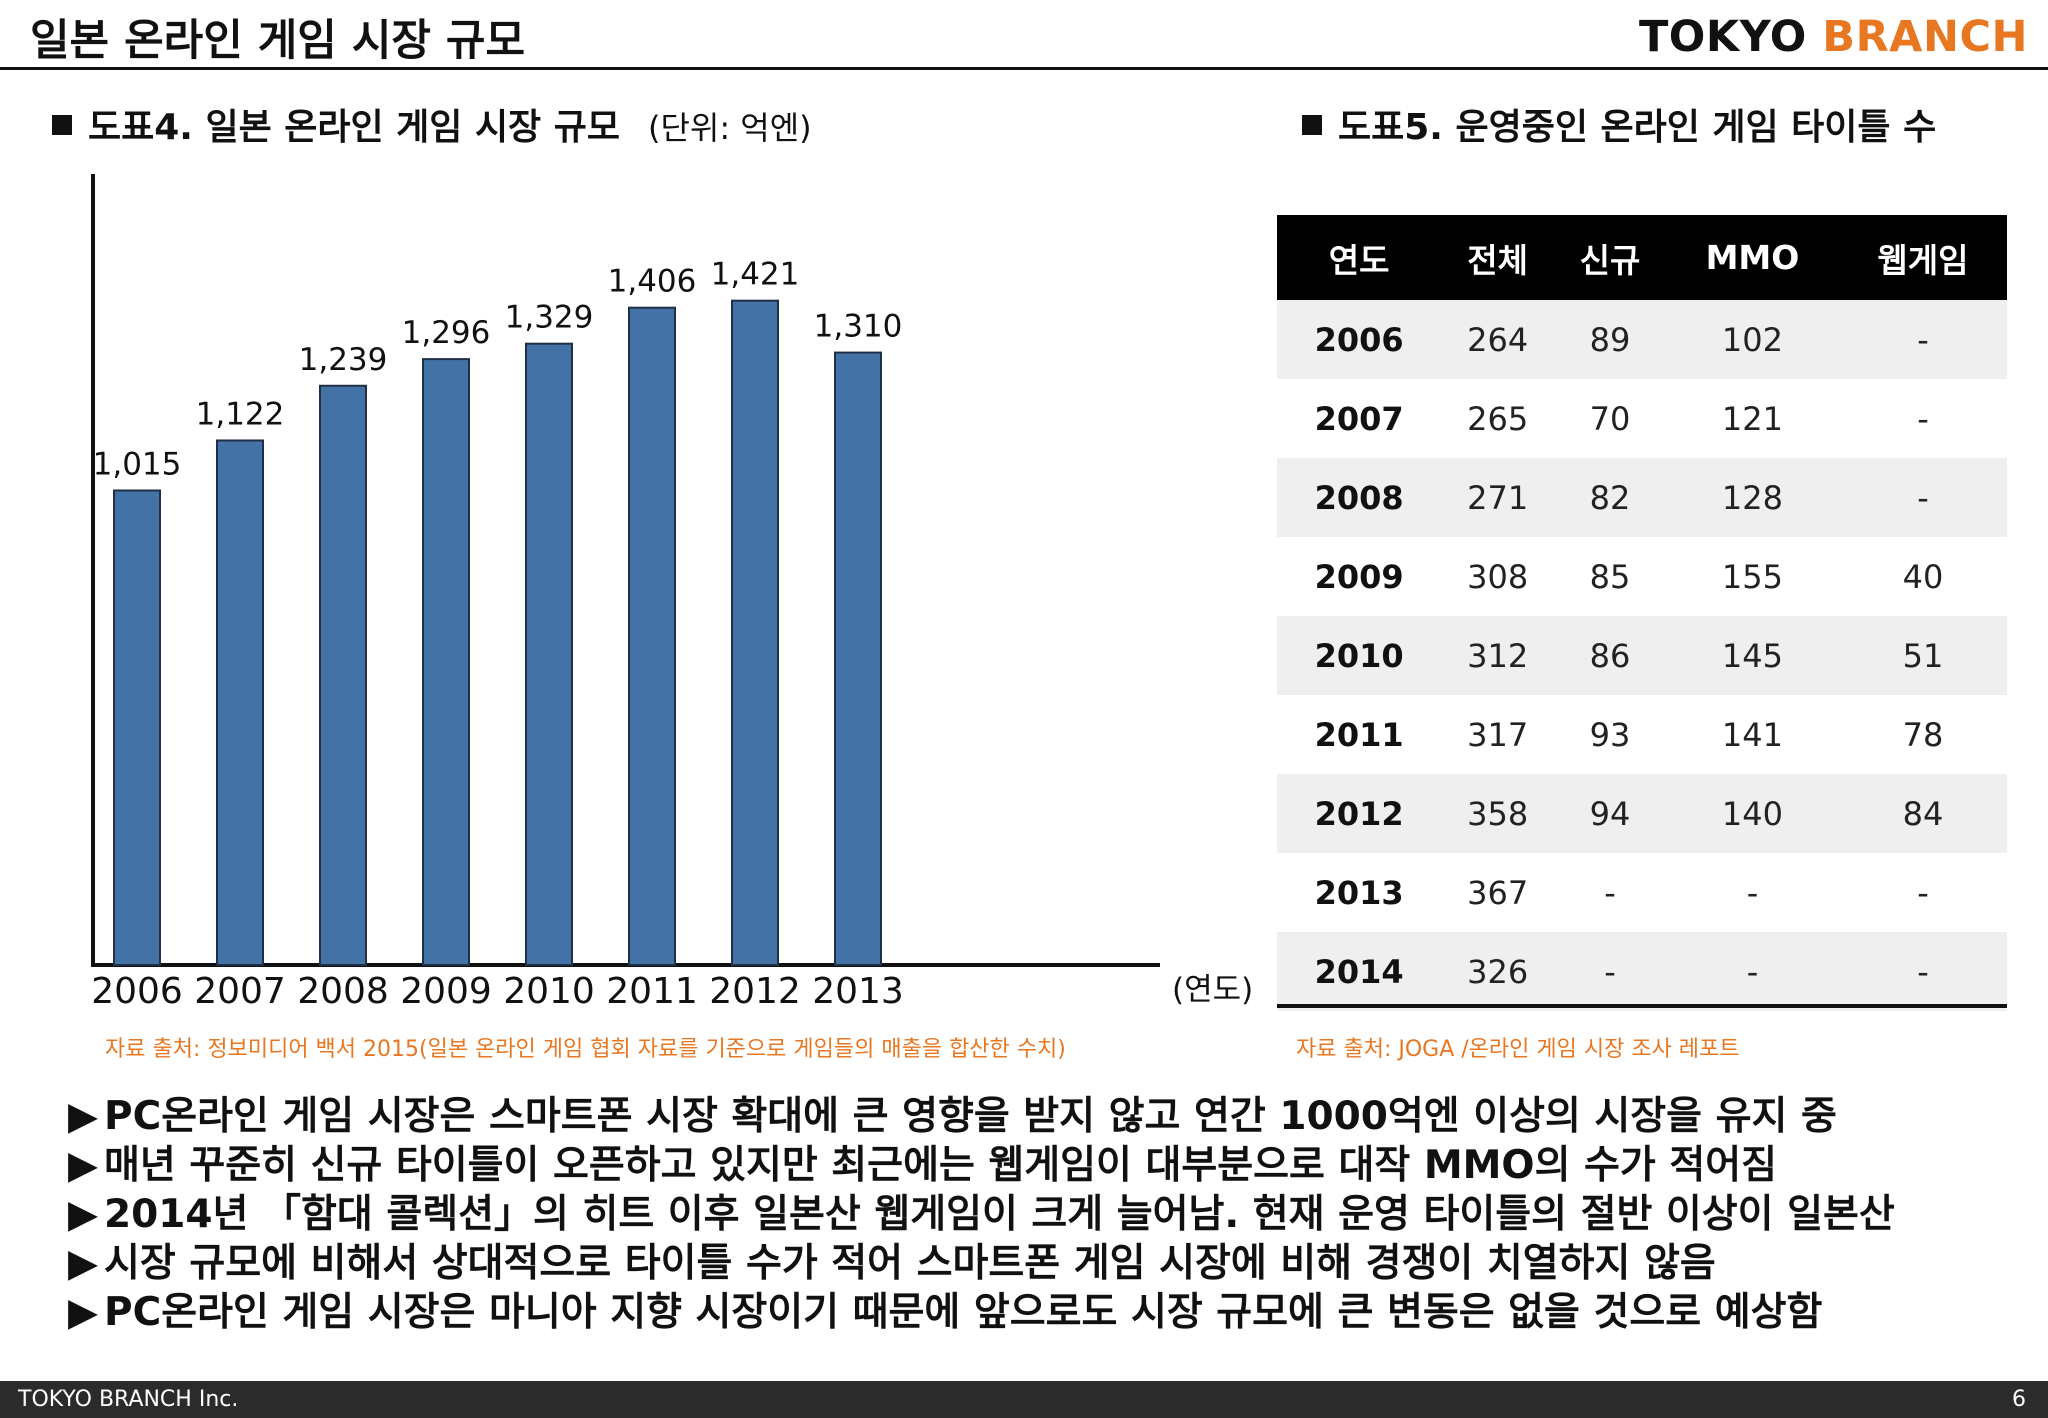 Image resolution: width=2048 pixels, height=1418 pixels. What do you see at coordinates (1752, 813) in the screenshot?
I see `table-cell: 140` at bounding box center [1752, 813].